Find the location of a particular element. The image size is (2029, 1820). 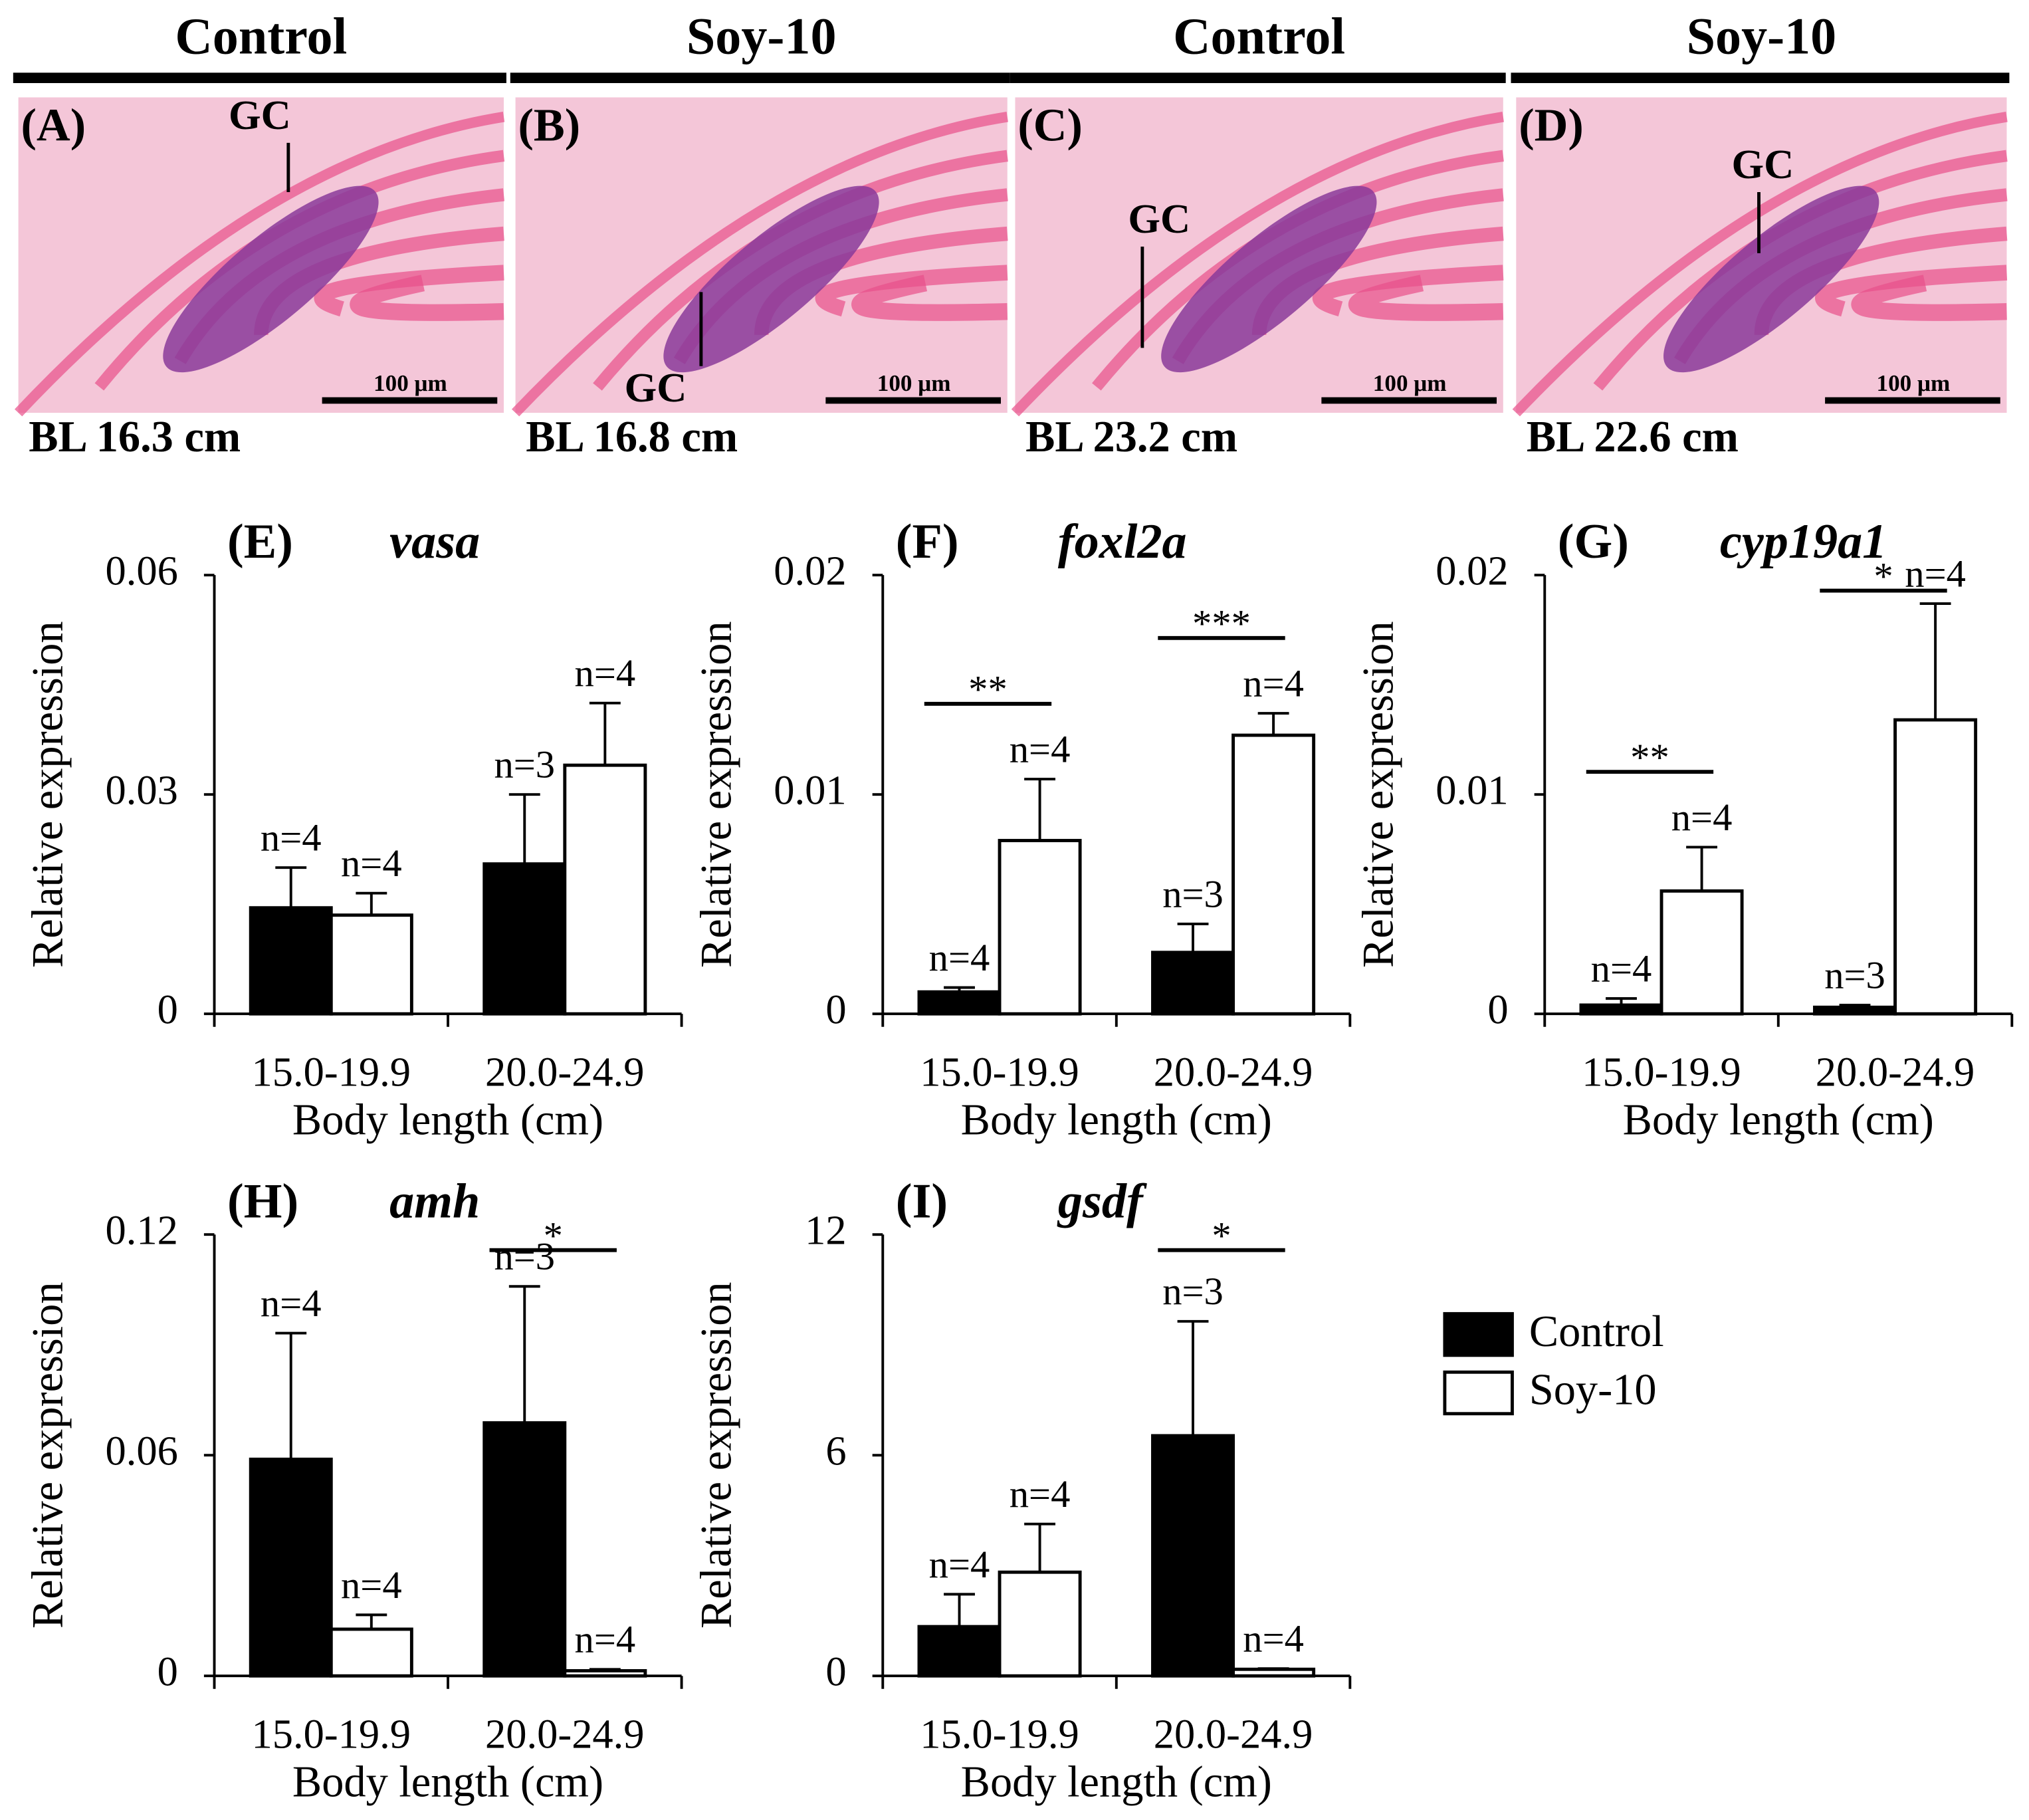

chart-title: foxl2a is located at coordinates (1122, 541).